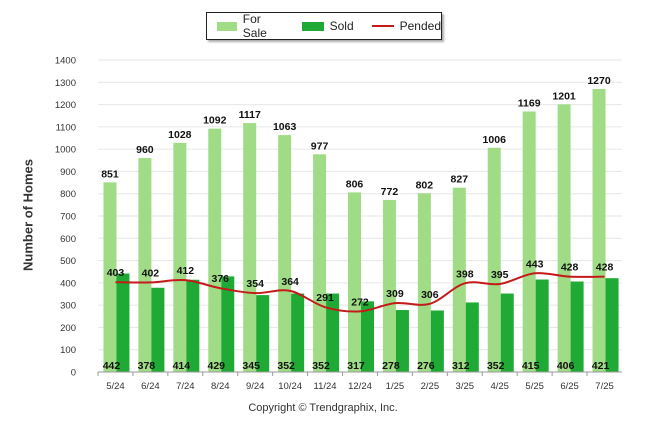 This screenshot has width=646, height=434. What do you see at coordinates (360, 386) in the screenshot?
I see `x-tick-label: 12/24` at bounding box center [360, 386].